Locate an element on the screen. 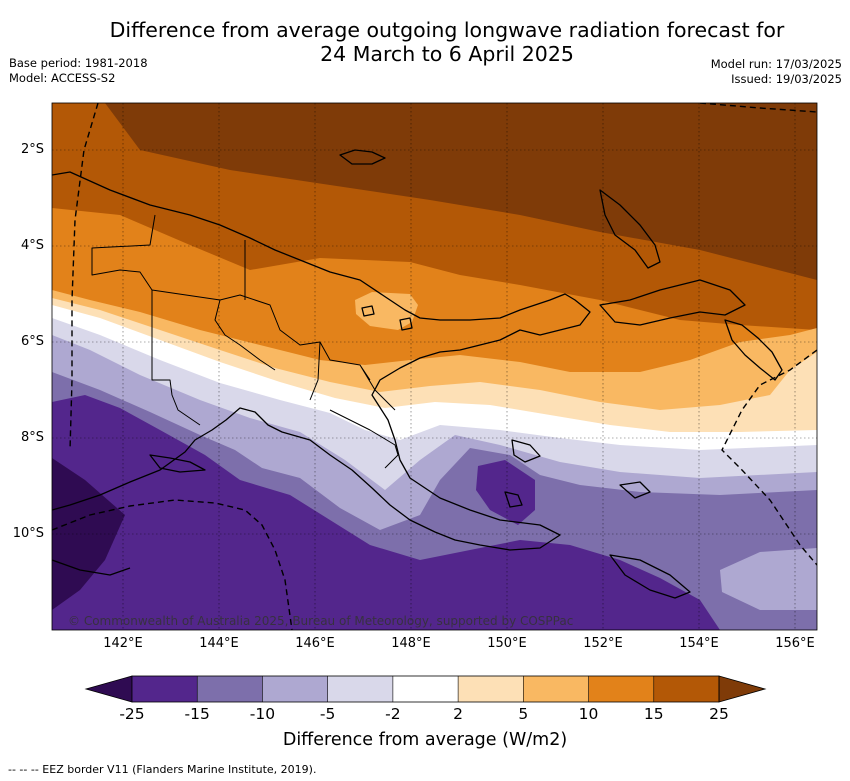 The image size is (850, 781). colorbar is located at coordinates (425, 689).